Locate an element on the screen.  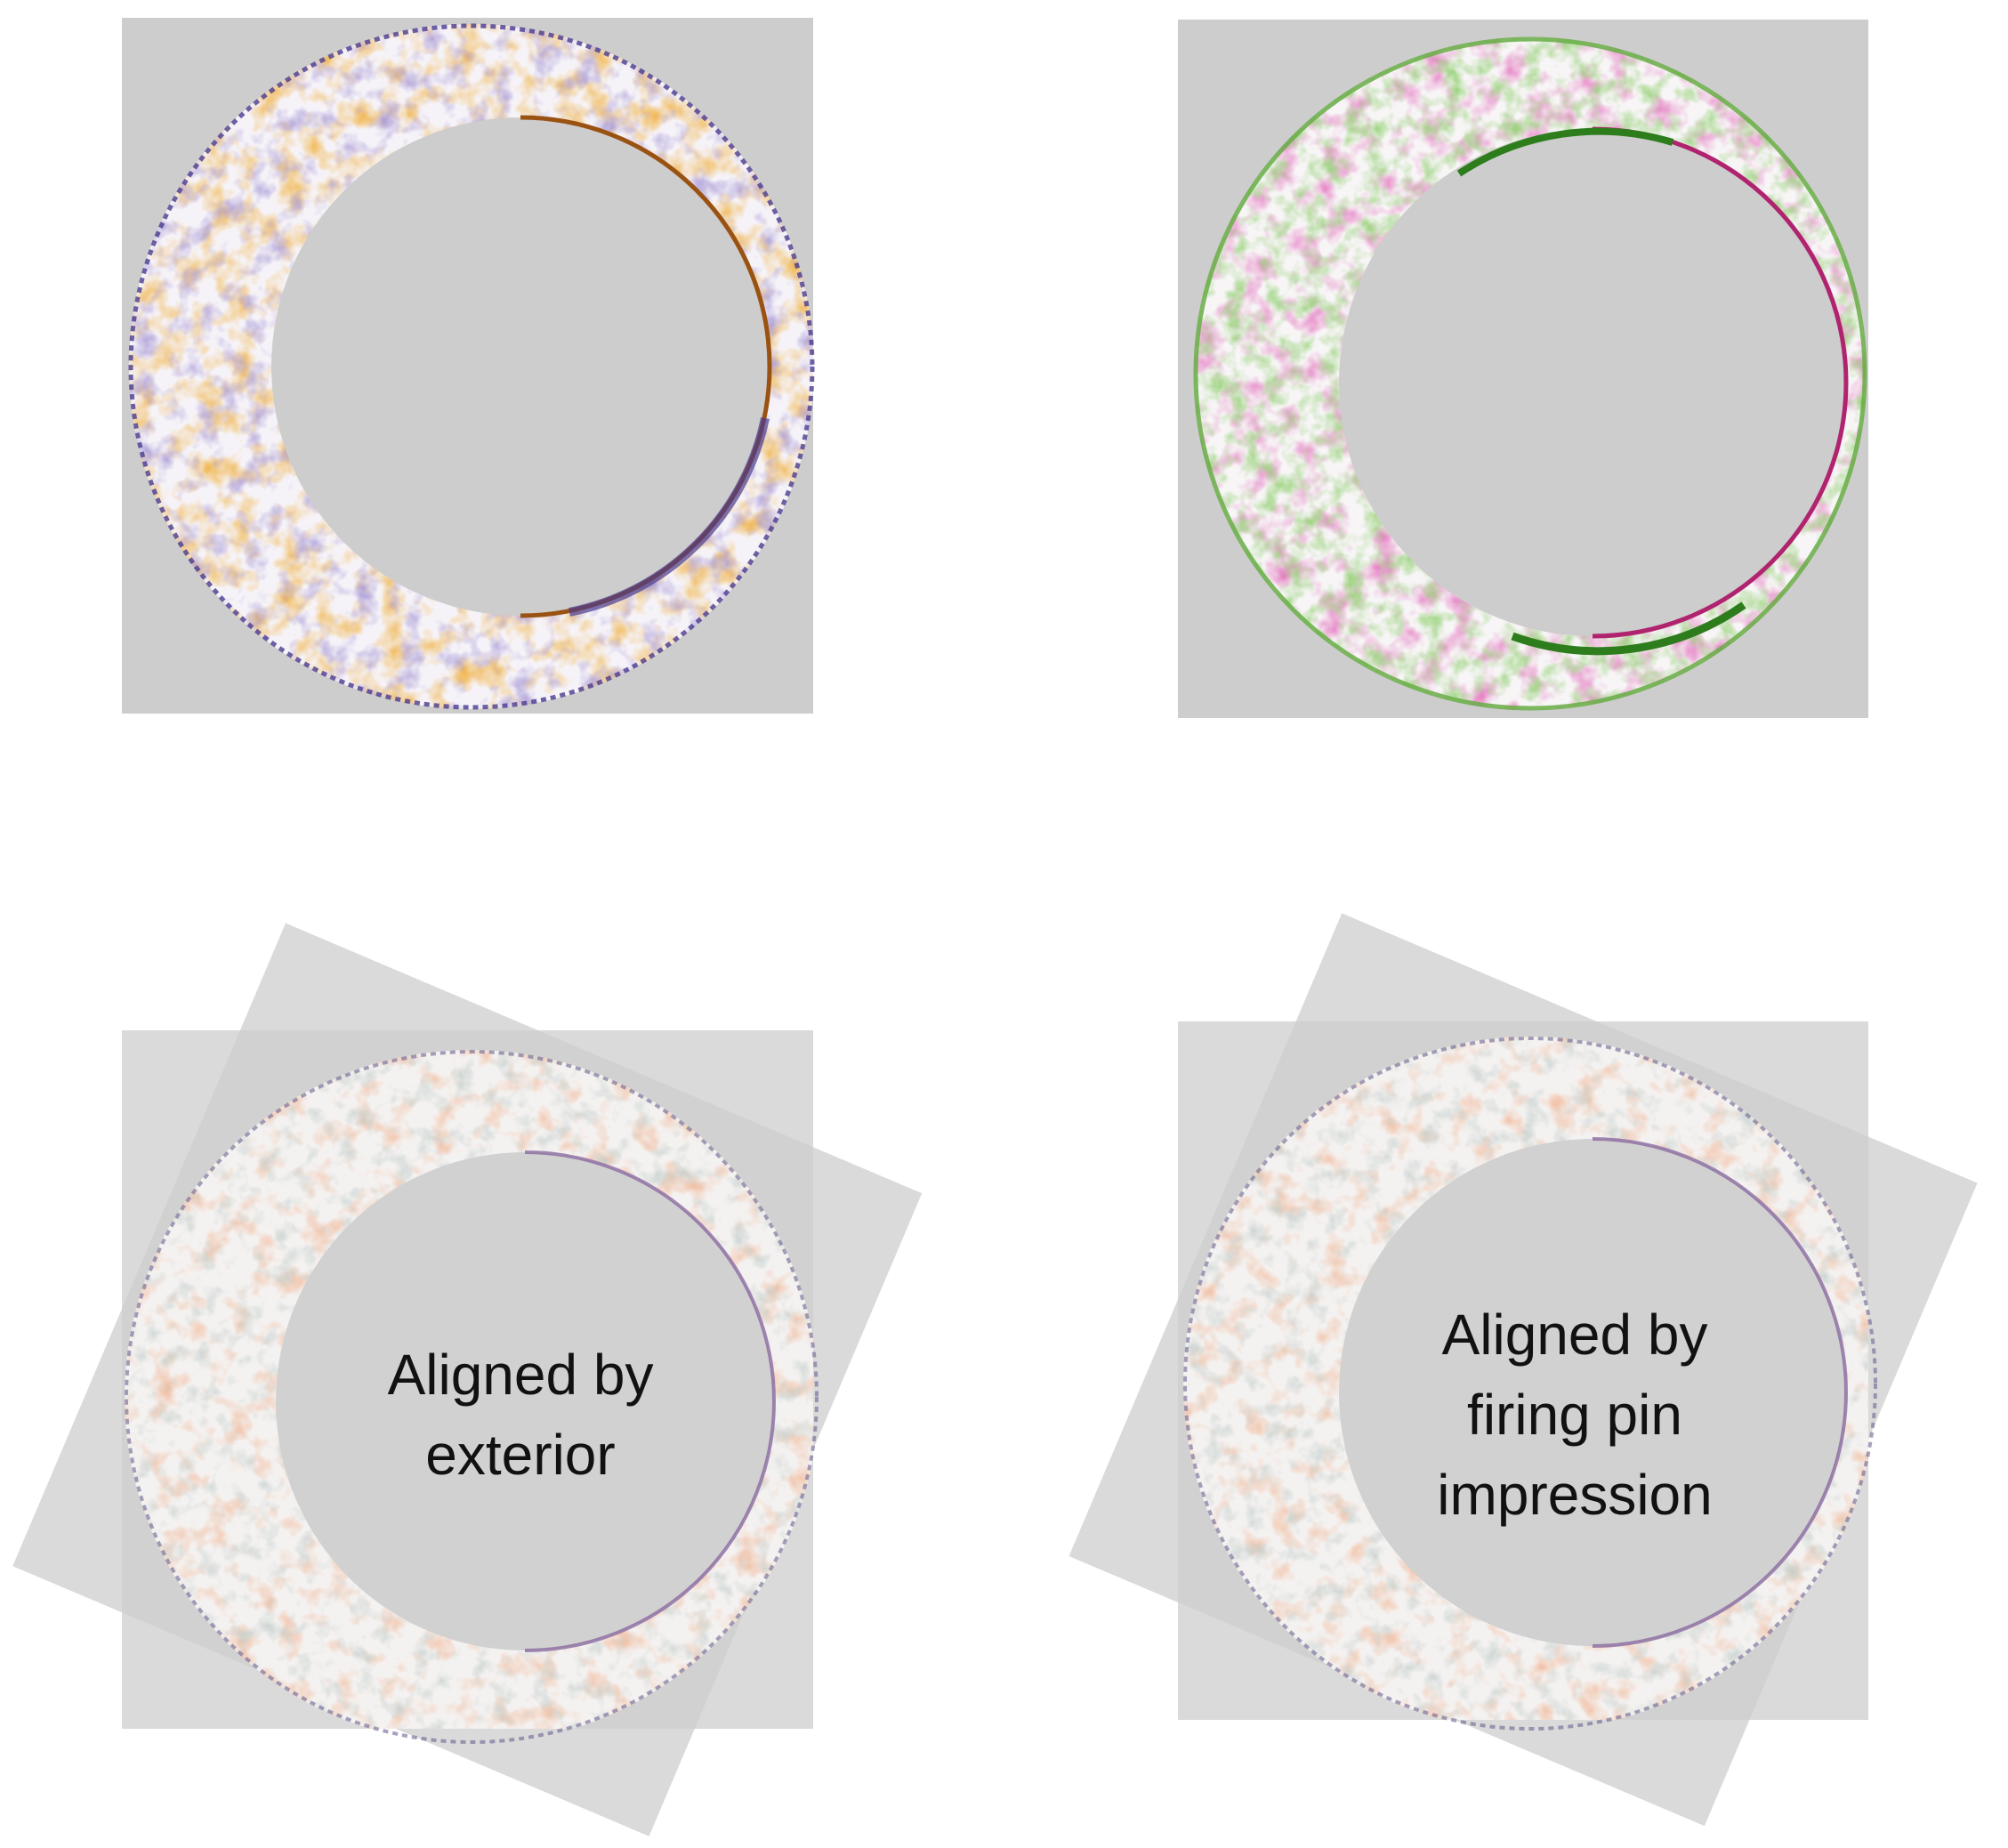
caption-aligned-by-firing-pin-impression: Aligned by firing pin impression is located at coordinates (1575, 1415).